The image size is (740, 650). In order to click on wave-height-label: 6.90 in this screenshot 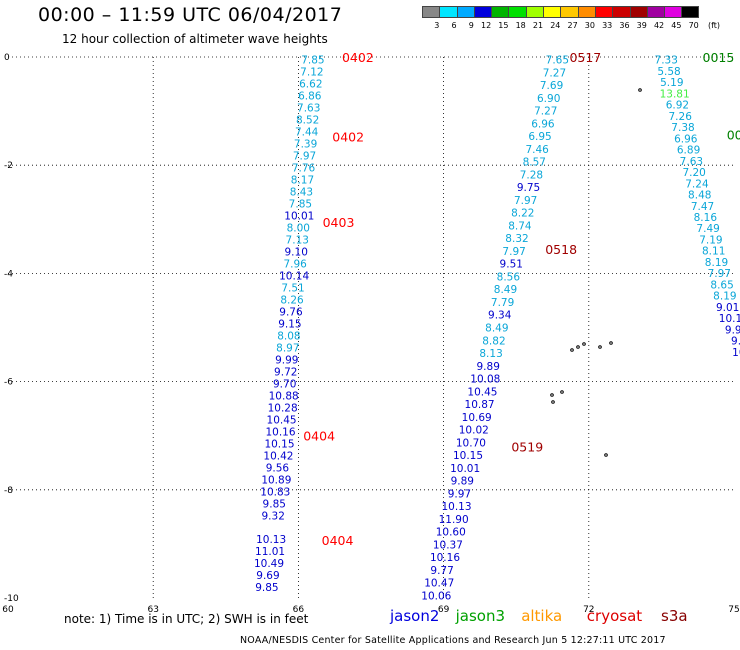, I will do `click(548, 99)`.